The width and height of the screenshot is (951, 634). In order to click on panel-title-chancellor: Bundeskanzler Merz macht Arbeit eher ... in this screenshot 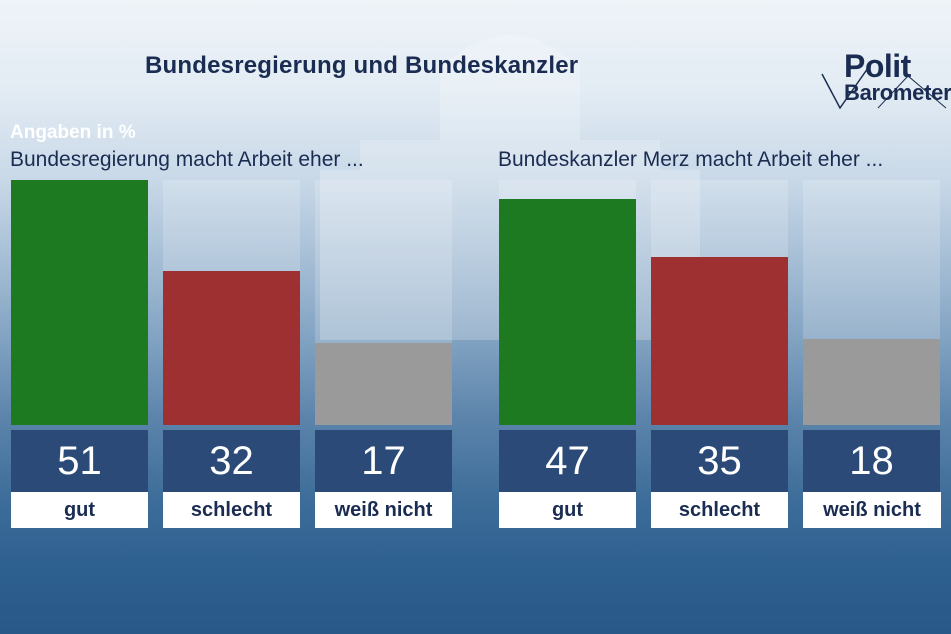, I will do `click(691, 159)`.